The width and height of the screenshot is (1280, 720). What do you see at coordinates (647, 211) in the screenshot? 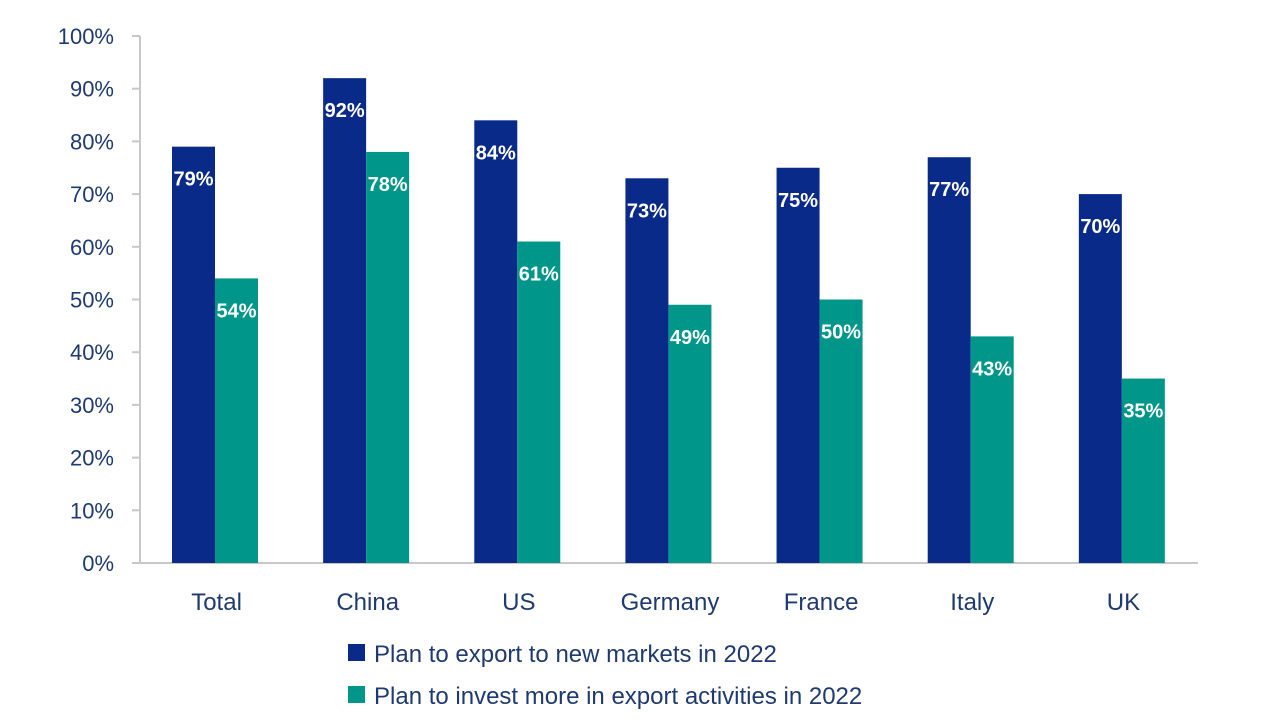
I see `data-label: 73%` at bounding box center [647, 211].